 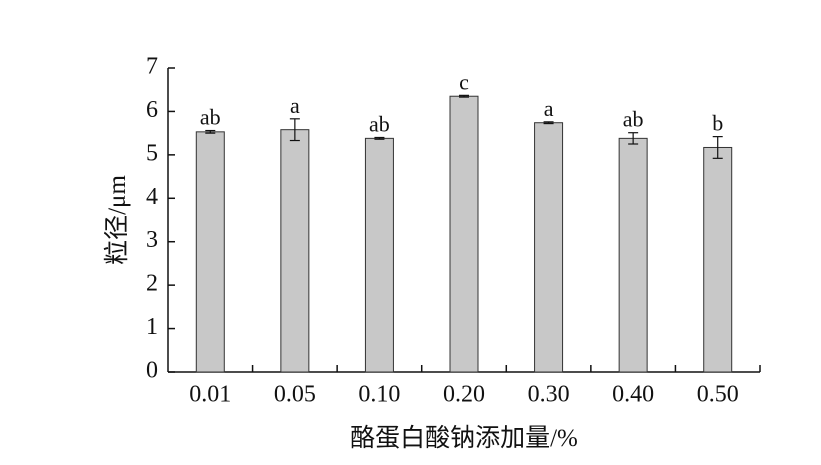 What do you see at coordinates (152, 153) in the screenshot?
I see `y-tick-label: 5` at bounding box center [152, 153].